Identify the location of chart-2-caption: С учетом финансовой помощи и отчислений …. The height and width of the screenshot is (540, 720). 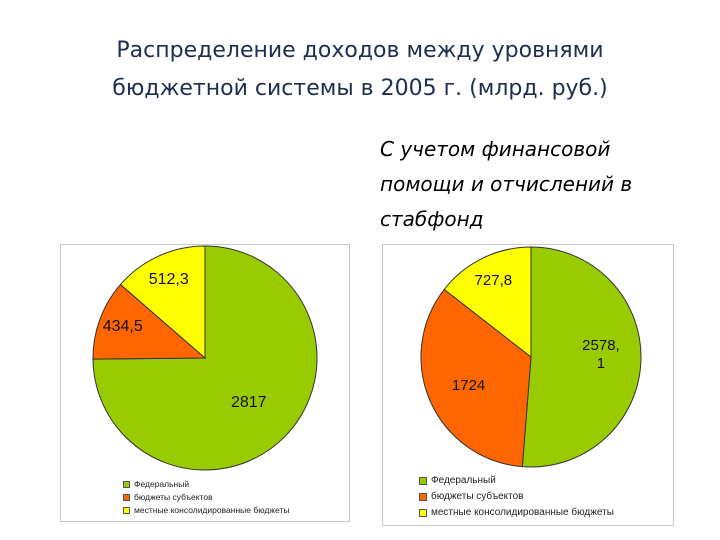
(540, 184).